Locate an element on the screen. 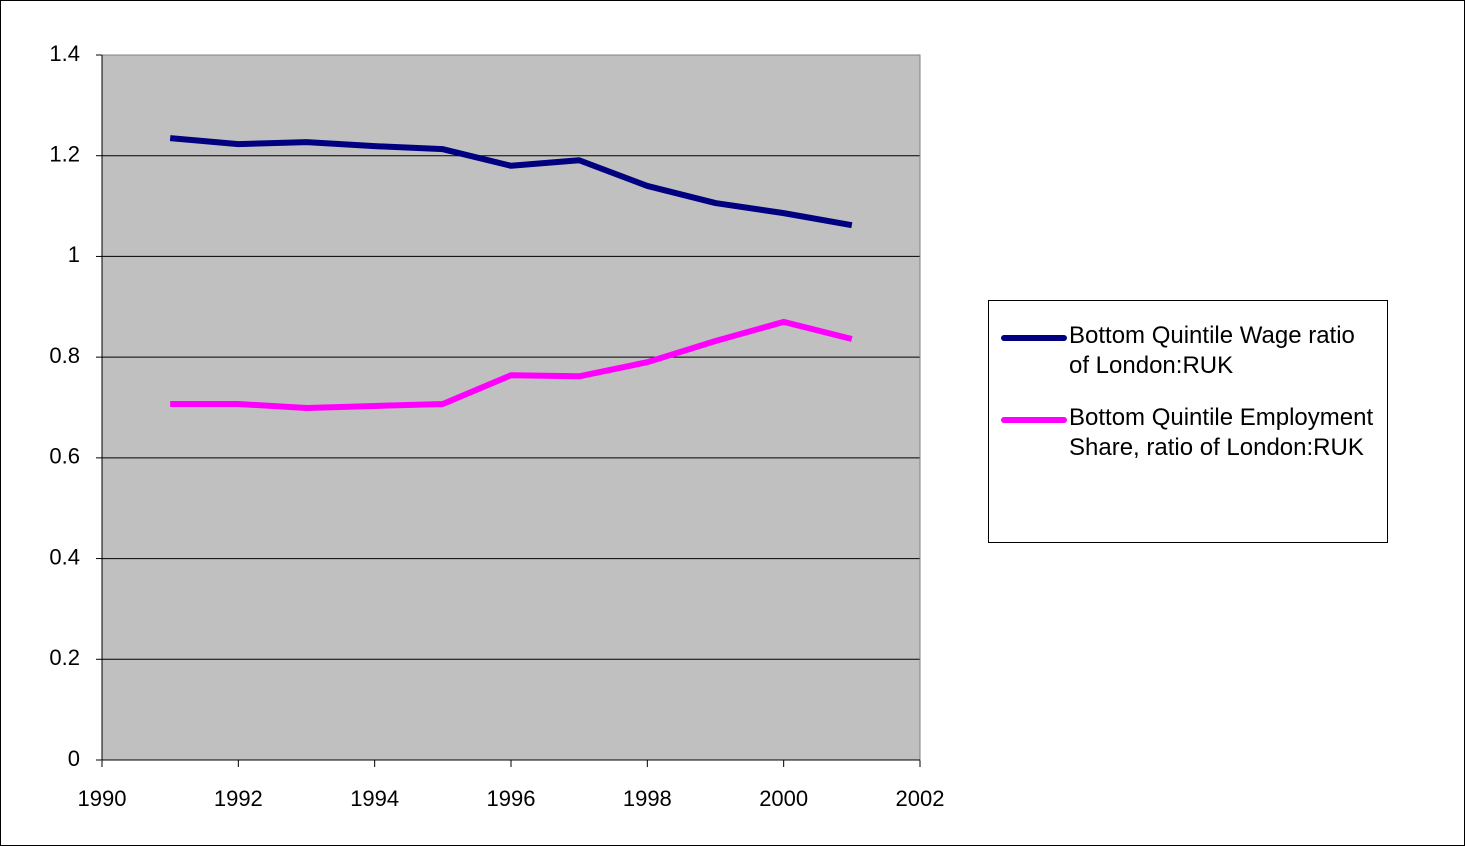 This screenshot has width=1466, height=846. y-tick-label: 0.6 is located at coordinates (64, 456).